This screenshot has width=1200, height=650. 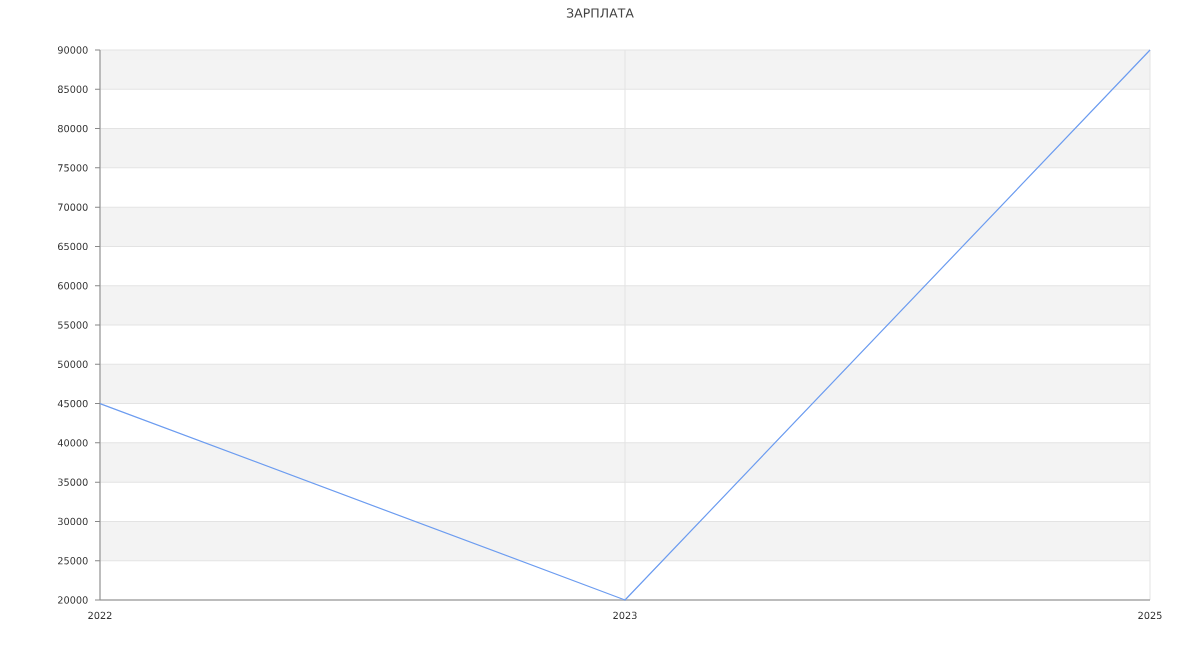 I want to click on y-tick-label: 40000, so click(x=72, y=443).